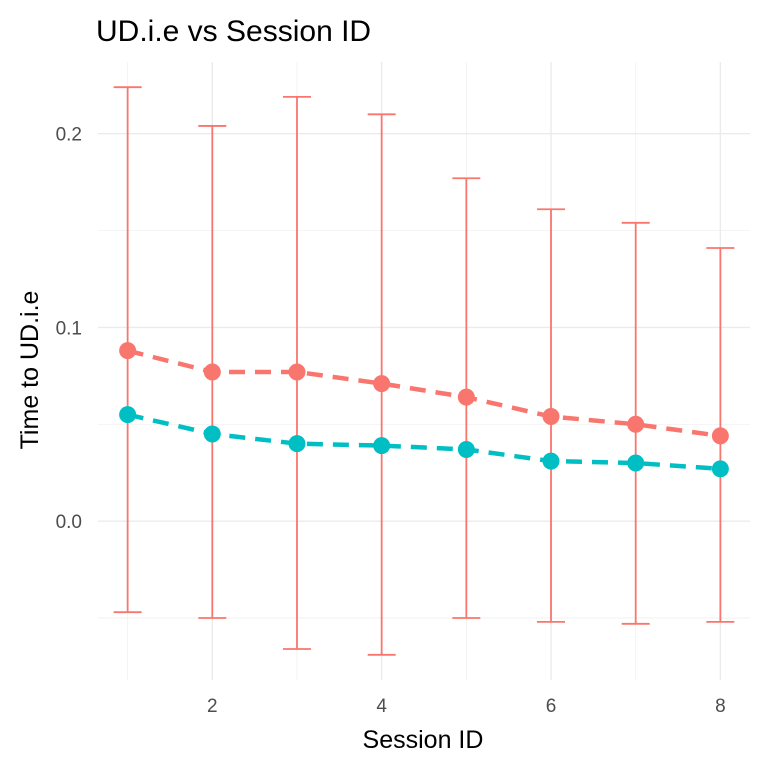  What do you see at coordinates (69, 135) in the screenshot?
I see `y-tick-label: 0.2` at bounding box center [69, 135].